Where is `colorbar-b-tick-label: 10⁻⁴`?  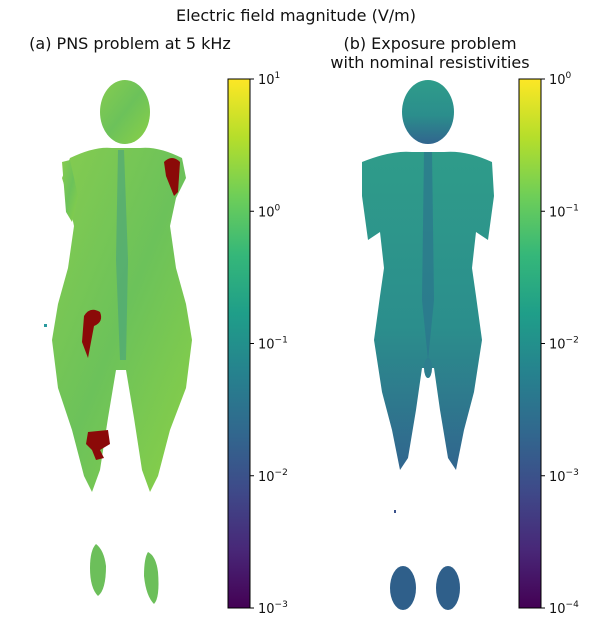 colorbar-b-tick-label: 10⁻⁴ is located at coordinates (564, 608).